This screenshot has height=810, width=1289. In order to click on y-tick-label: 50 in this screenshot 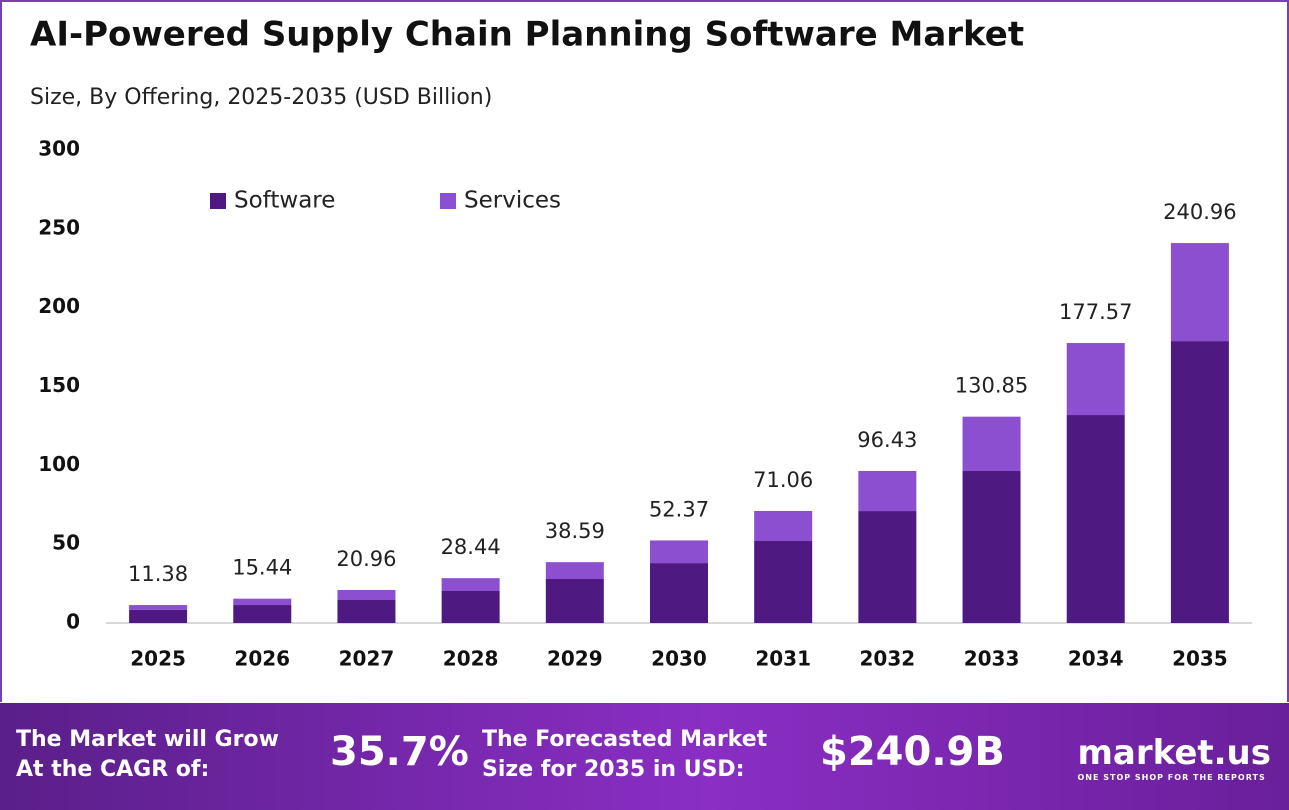, I will do `click(66, 543)`.